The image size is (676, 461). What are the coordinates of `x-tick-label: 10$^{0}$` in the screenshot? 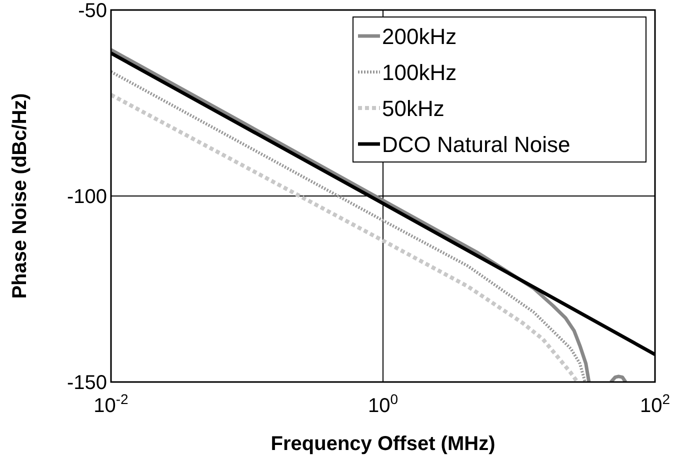 It's located at (383, 404).